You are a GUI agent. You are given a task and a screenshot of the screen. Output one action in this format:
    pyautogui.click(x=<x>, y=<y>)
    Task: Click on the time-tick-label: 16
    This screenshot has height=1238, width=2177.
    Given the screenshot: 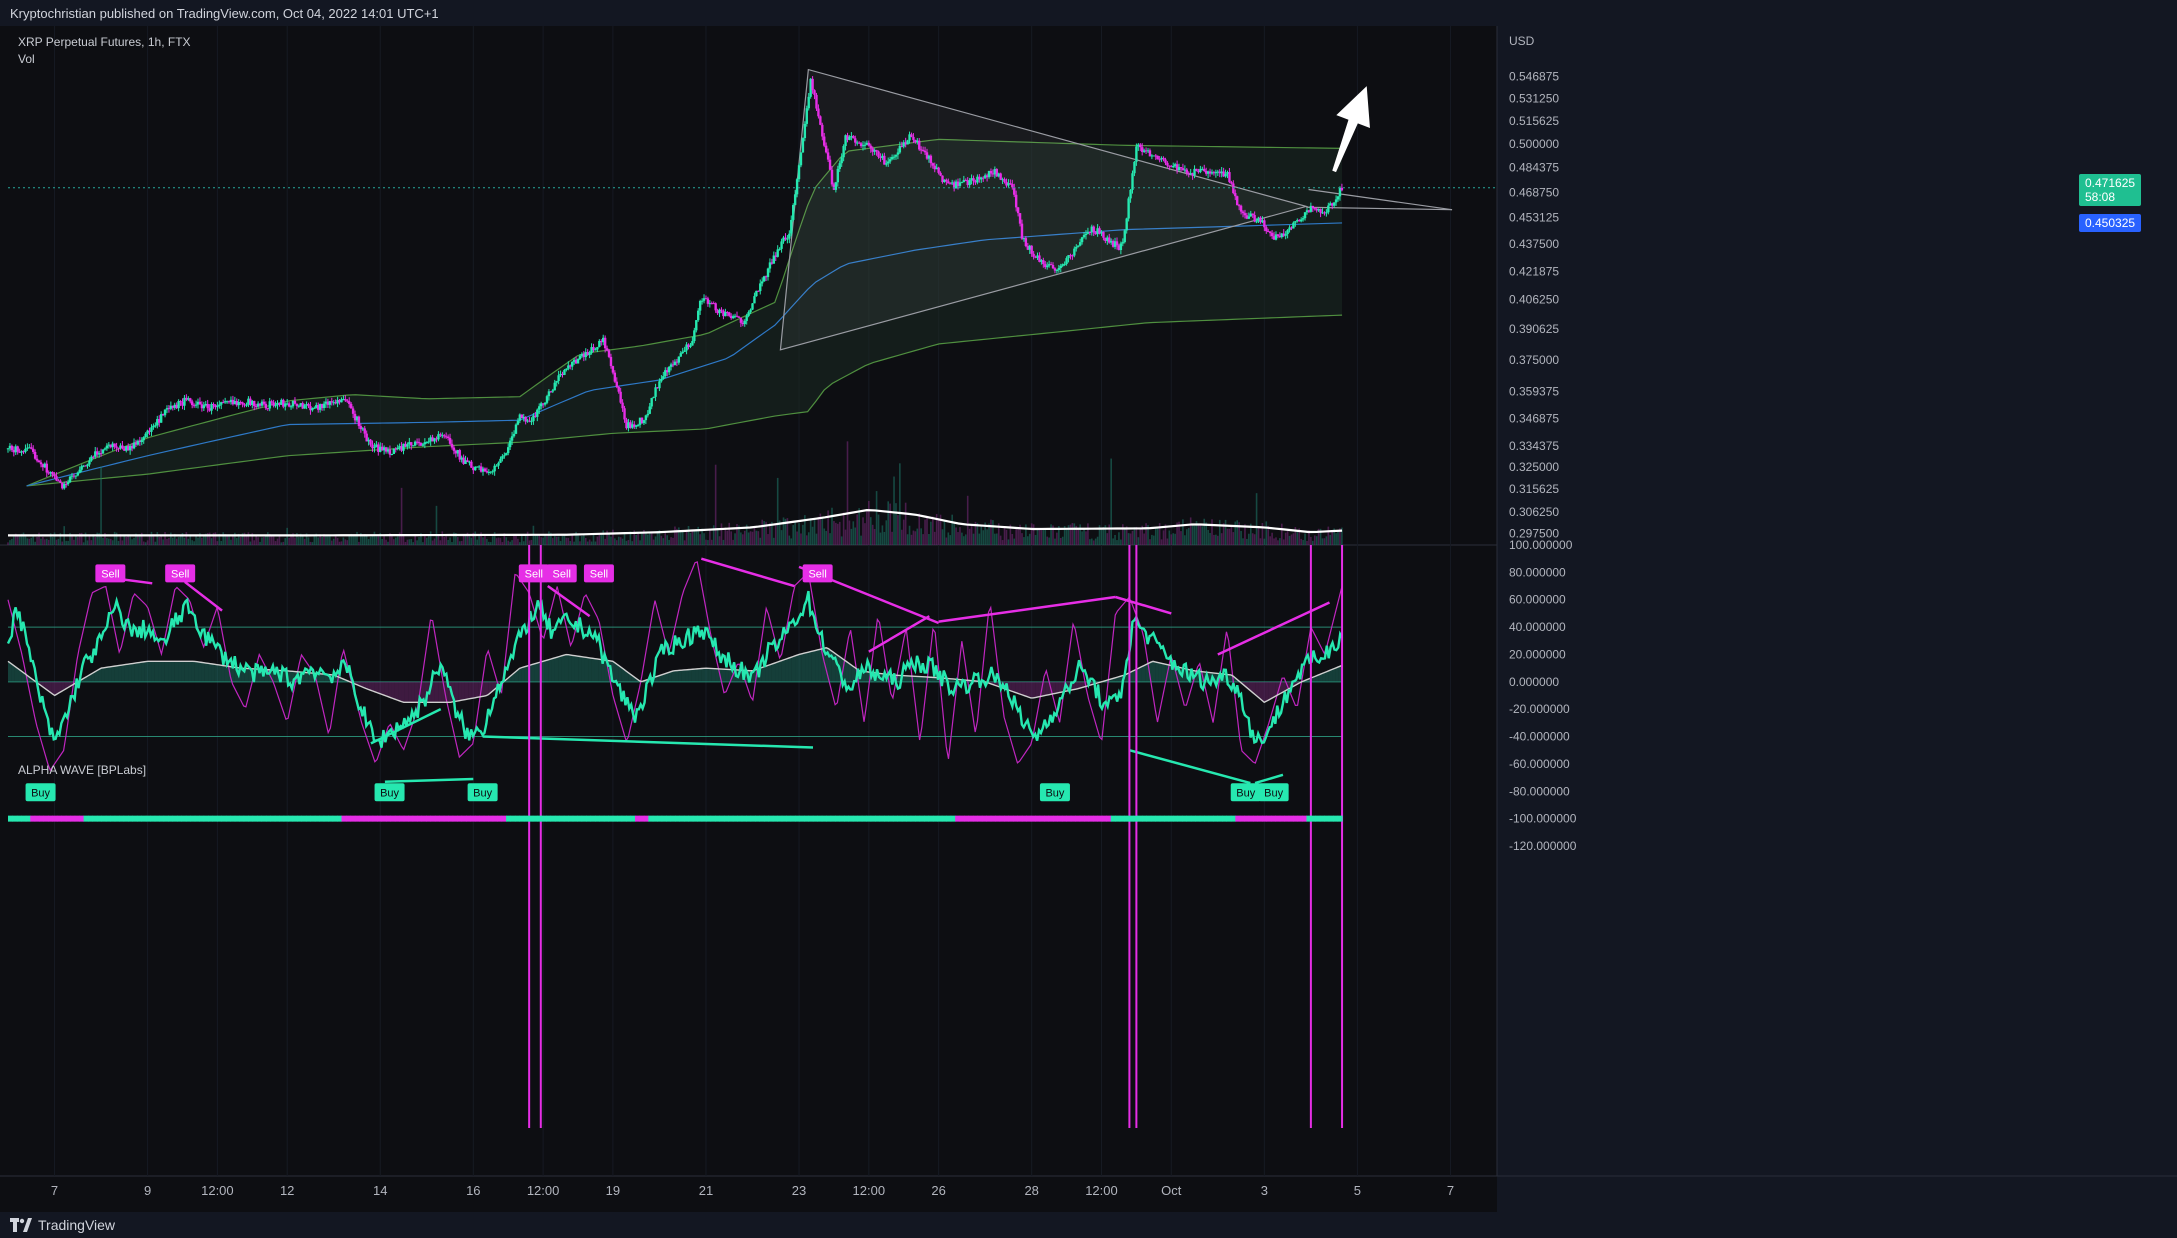 What is the action you would take?
    pyautogui.click(x=473, y=1190)
    